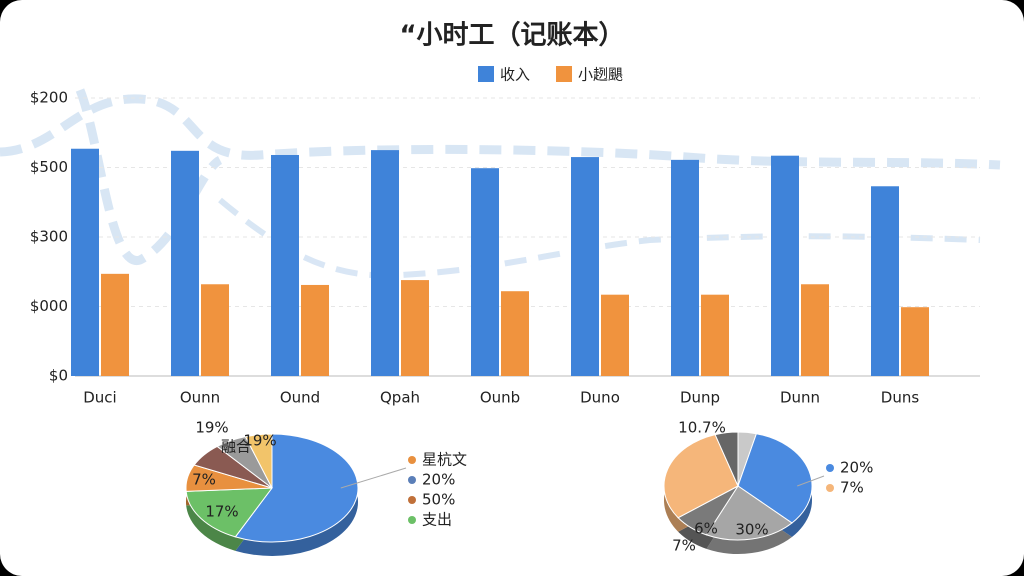 The image size is (1024, 576). I want to click on x-tick-label: Dunn, so click(800, 398).